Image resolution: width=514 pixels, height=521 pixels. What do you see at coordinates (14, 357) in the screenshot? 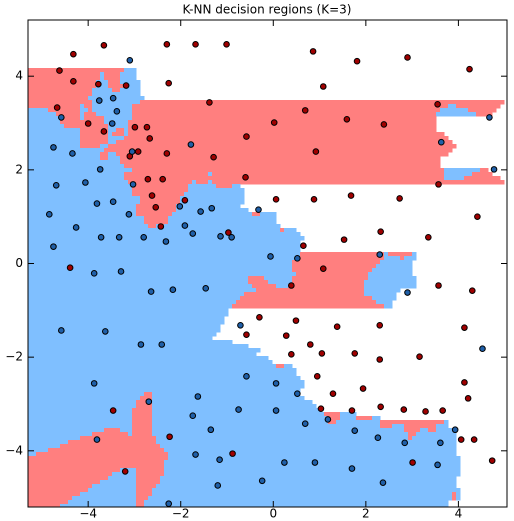
I see `y-tick-label: −2` at bounding box center [14, 357].